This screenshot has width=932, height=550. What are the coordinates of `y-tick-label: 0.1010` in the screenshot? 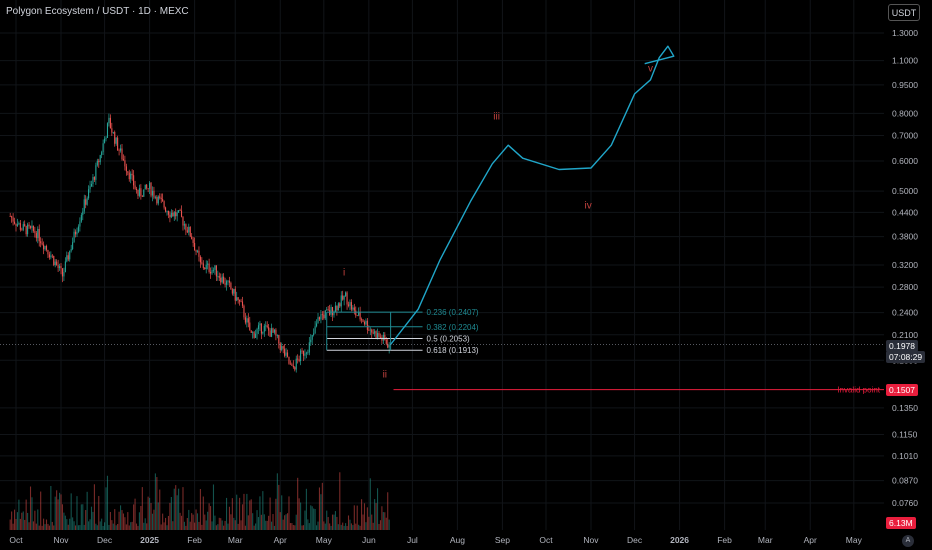 It's located at (905, 456).